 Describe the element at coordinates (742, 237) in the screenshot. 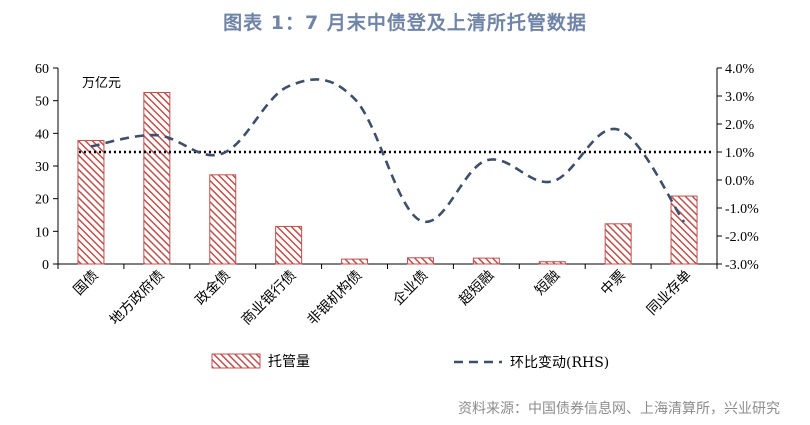

I see `right-tick-label: -2.0%` at that location.